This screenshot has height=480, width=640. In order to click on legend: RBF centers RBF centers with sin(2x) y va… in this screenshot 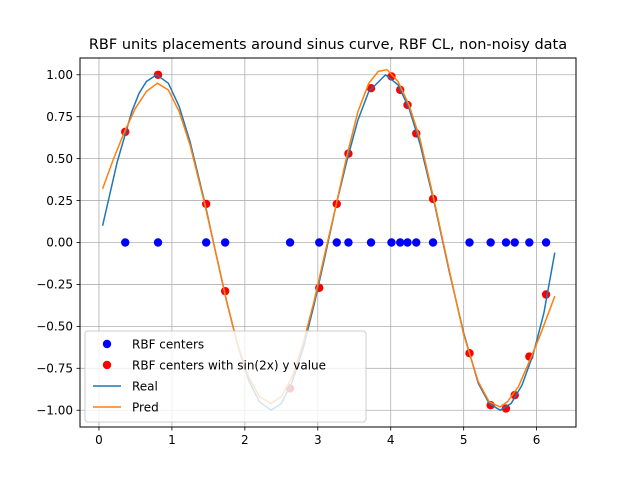, I will do `click(225, 376)`.